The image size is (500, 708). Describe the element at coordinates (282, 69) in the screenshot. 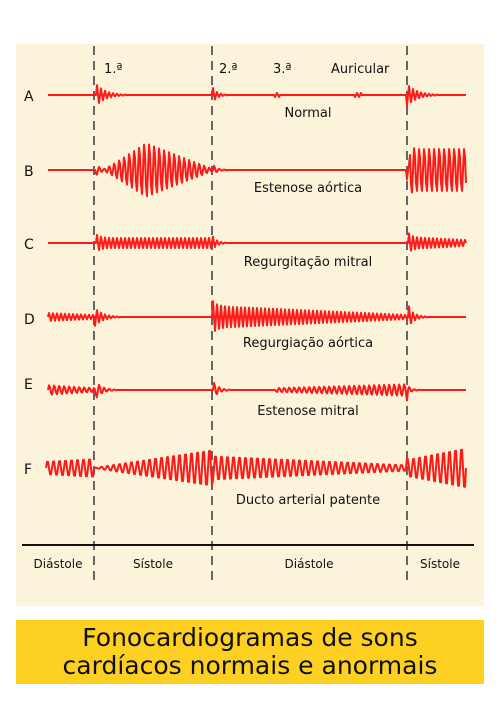

I see `label-third-sound: 3.ª` at that location.